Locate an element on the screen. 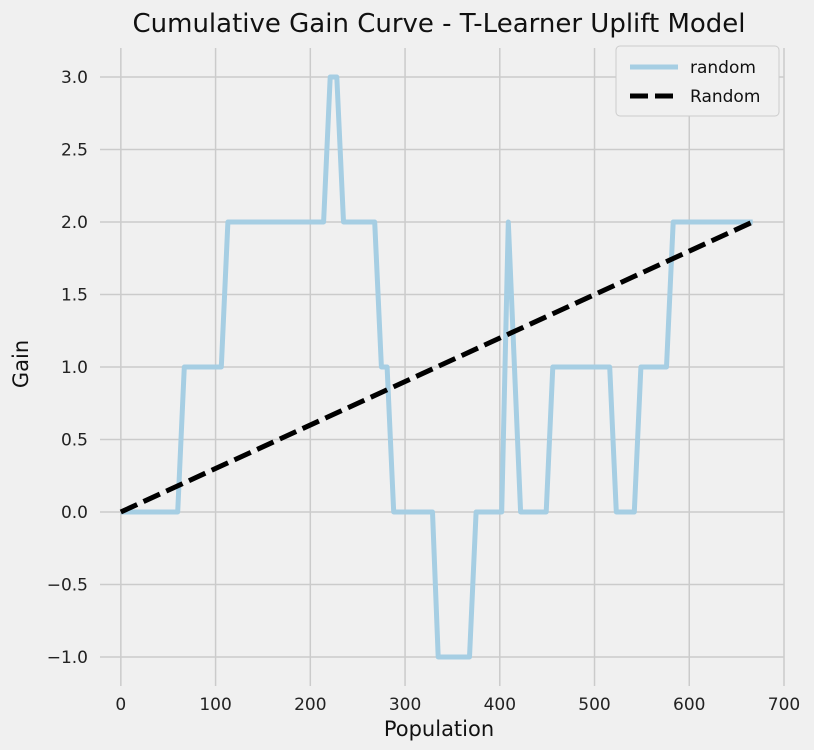  y-tick-label: 2.0 is located at coordinates (74, 223).